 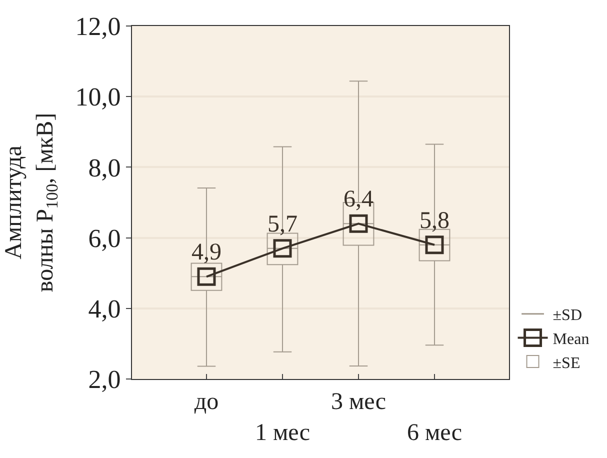 What do you see at coordinates (98, 97) in the screenshot?
I see `y-tick-label: 10,0` at bounding box center [98, 97].